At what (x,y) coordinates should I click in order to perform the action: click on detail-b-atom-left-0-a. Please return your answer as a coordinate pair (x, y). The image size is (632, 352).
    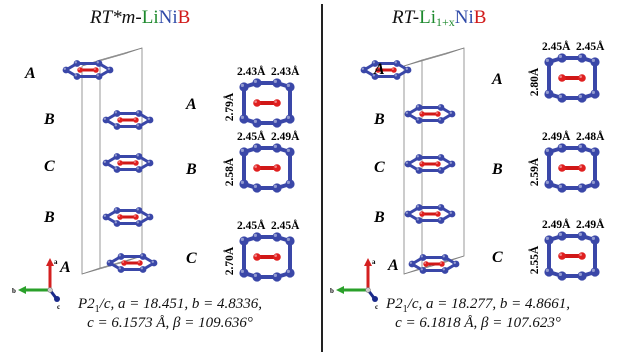
    Looking at the image, I should click on (257, 103).